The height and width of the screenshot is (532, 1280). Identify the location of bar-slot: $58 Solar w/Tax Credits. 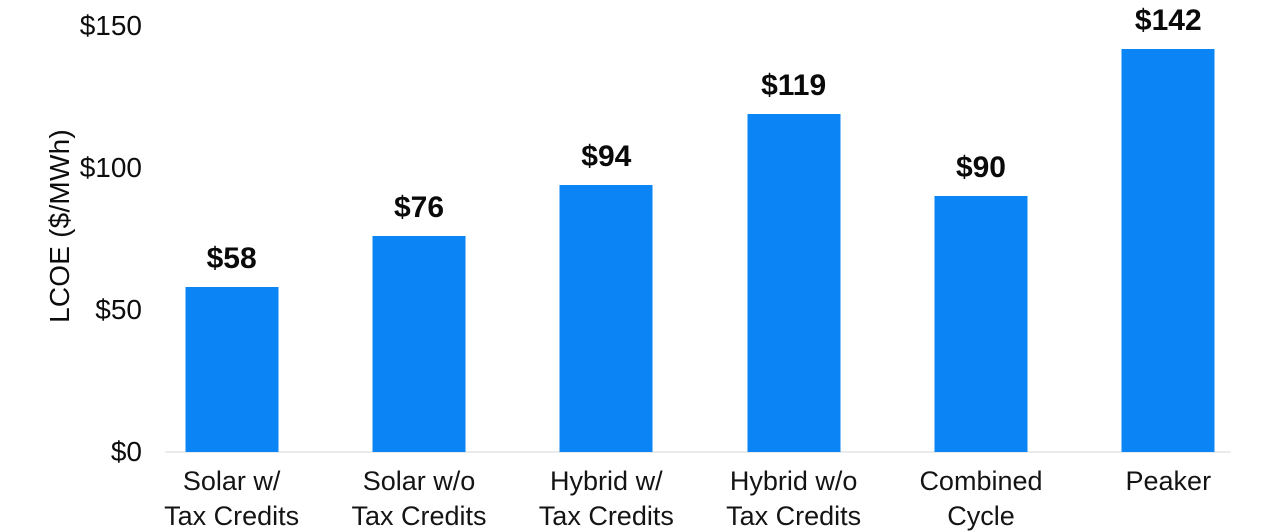
(231, 278).